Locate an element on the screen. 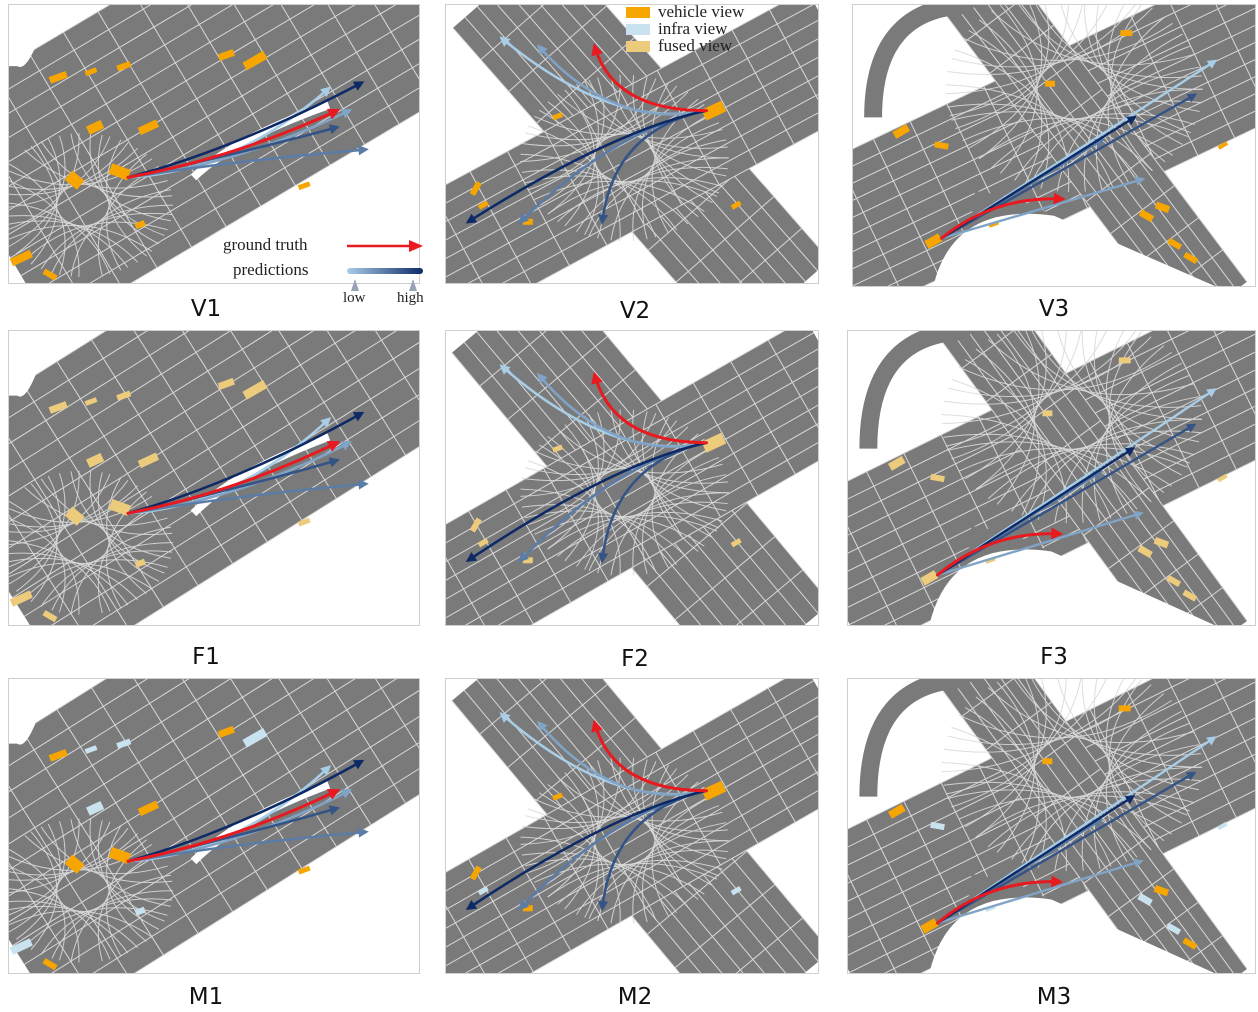  map-panel-v1 is located at coordinates (214, 144).